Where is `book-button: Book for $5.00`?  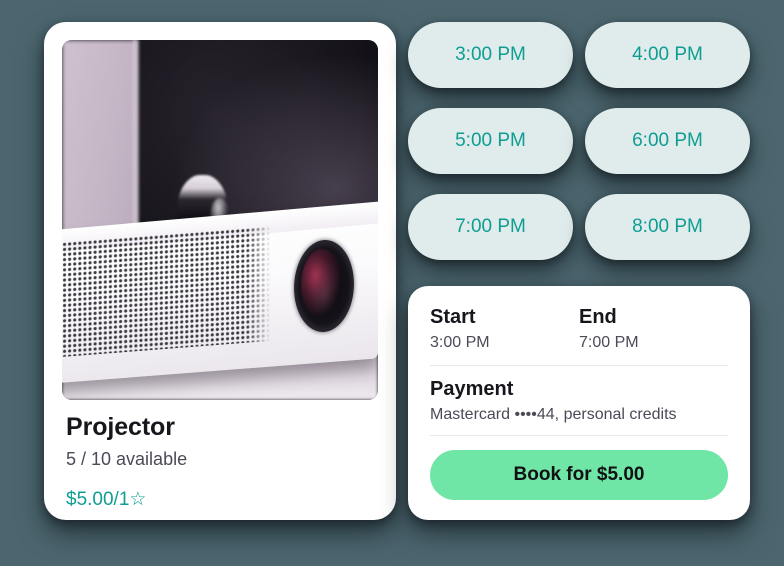
book-button: Book for $5.00 is located at coordinates (579, 475).